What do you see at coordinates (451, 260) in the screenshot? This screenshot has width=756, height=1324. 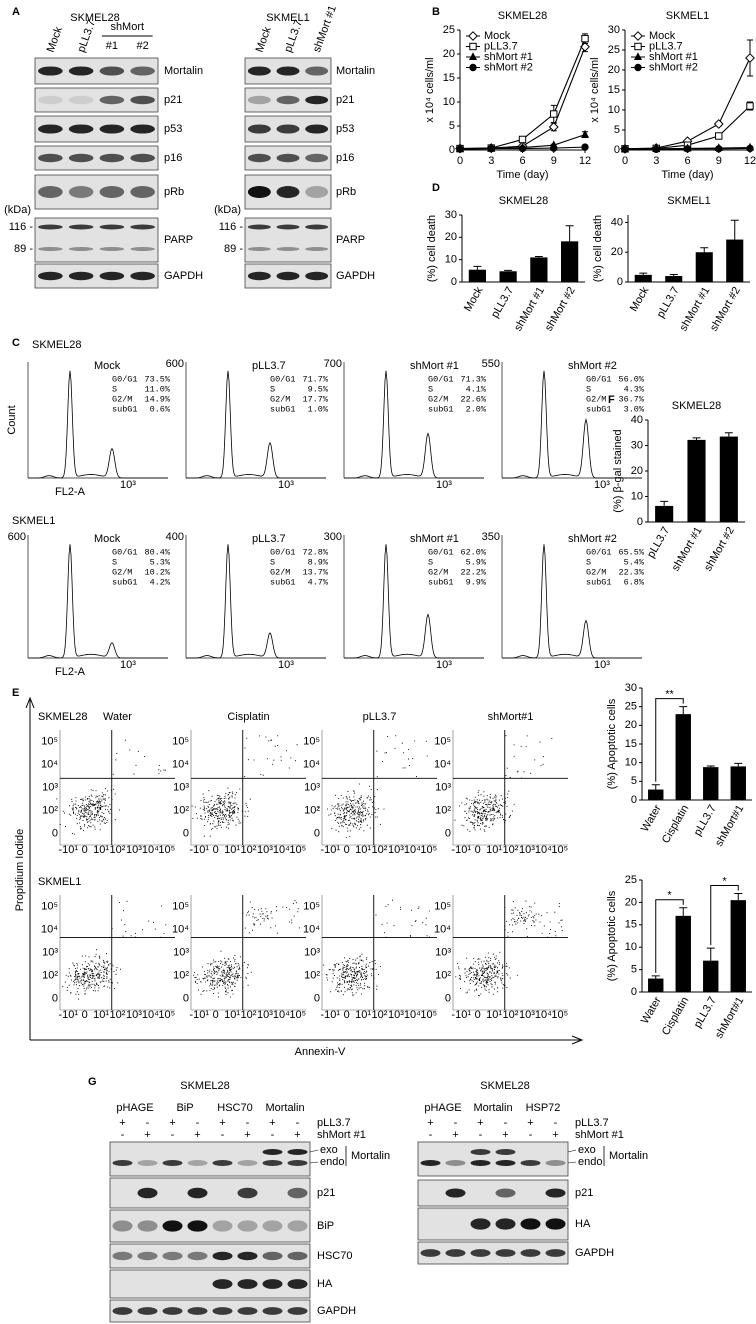 I see `y-tick-label: 10` at bounding box center [451, 260].